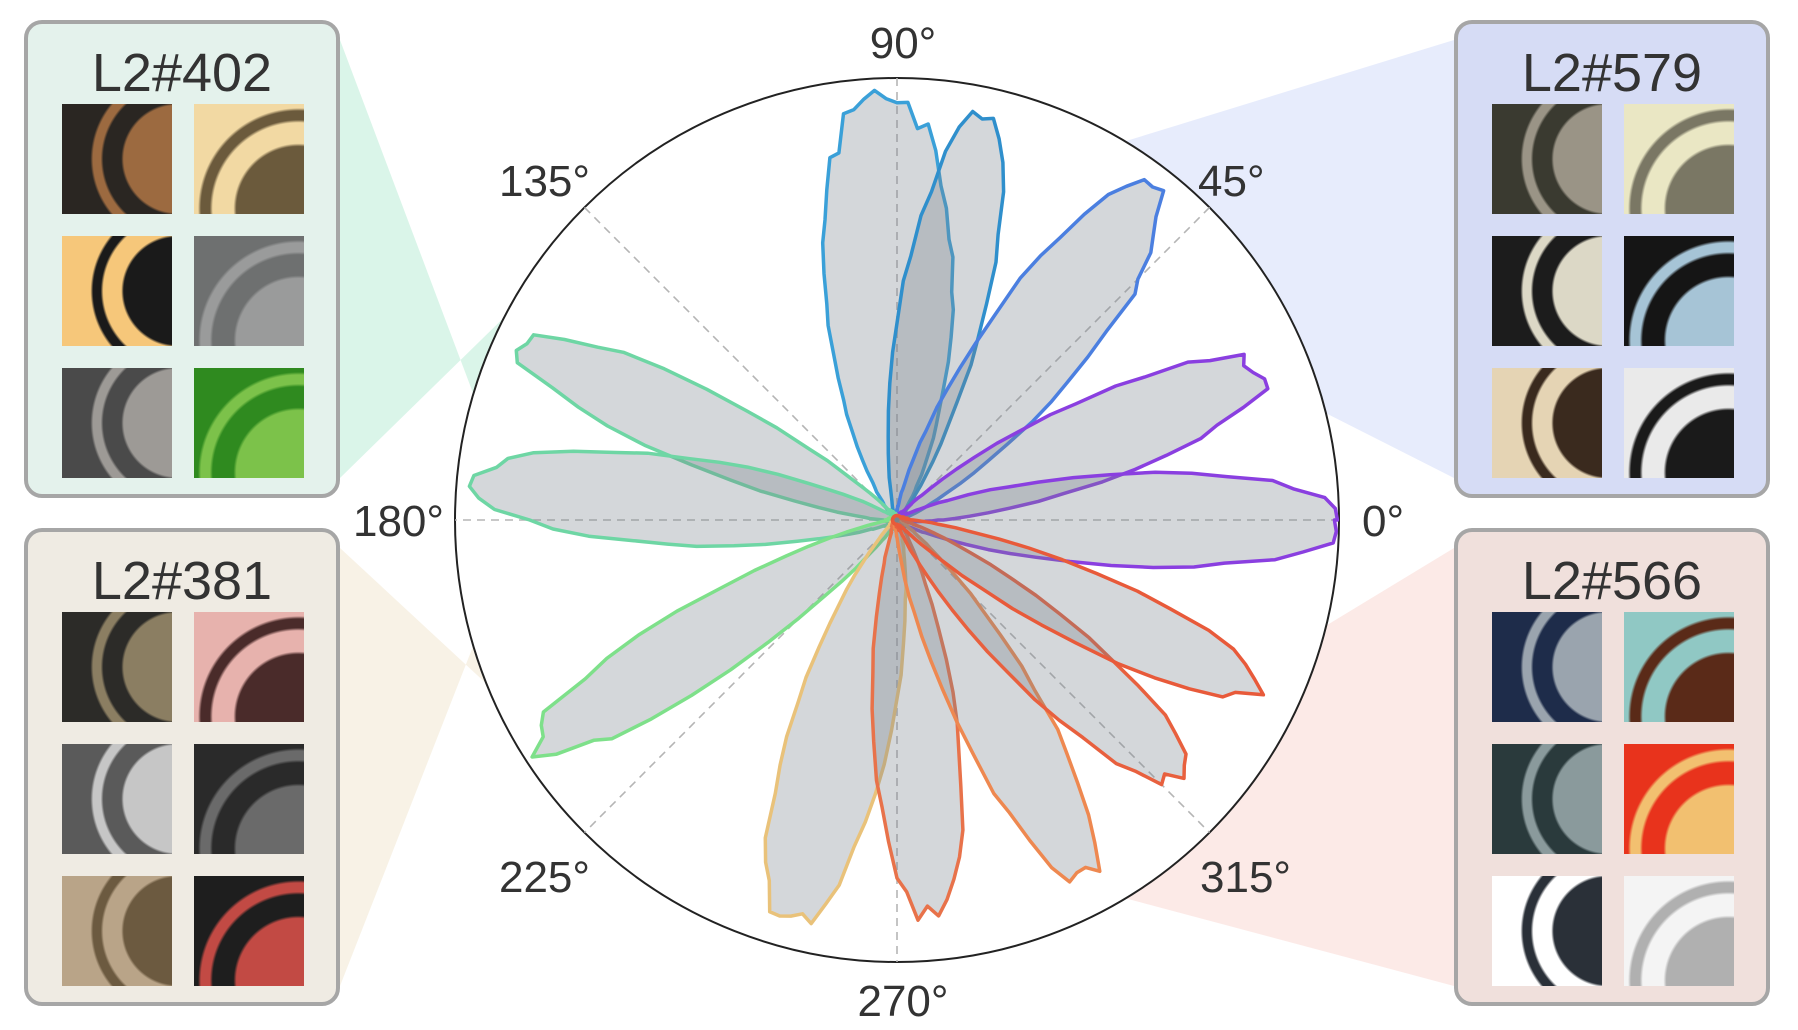  I want to click on panel-title: L2#402, so click(182, 73).